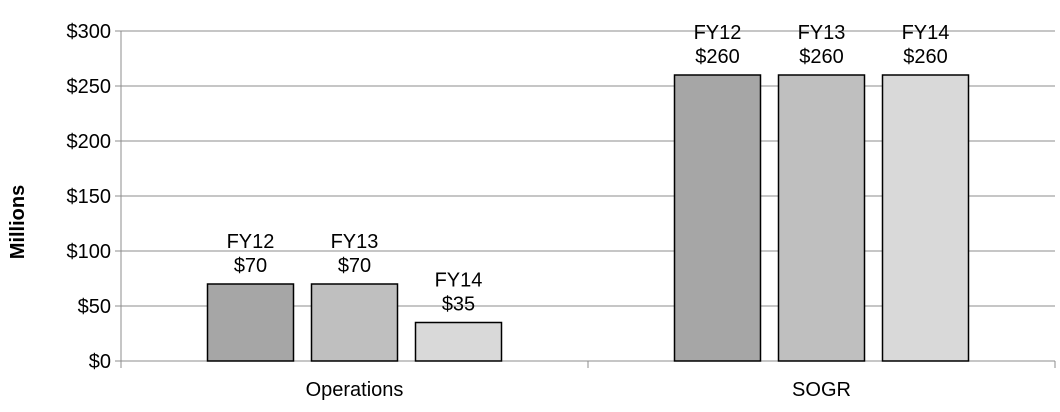  Describe the element at coordinates (354, 322) in the screenshot. I see `bar-fy13-operations` at that location.